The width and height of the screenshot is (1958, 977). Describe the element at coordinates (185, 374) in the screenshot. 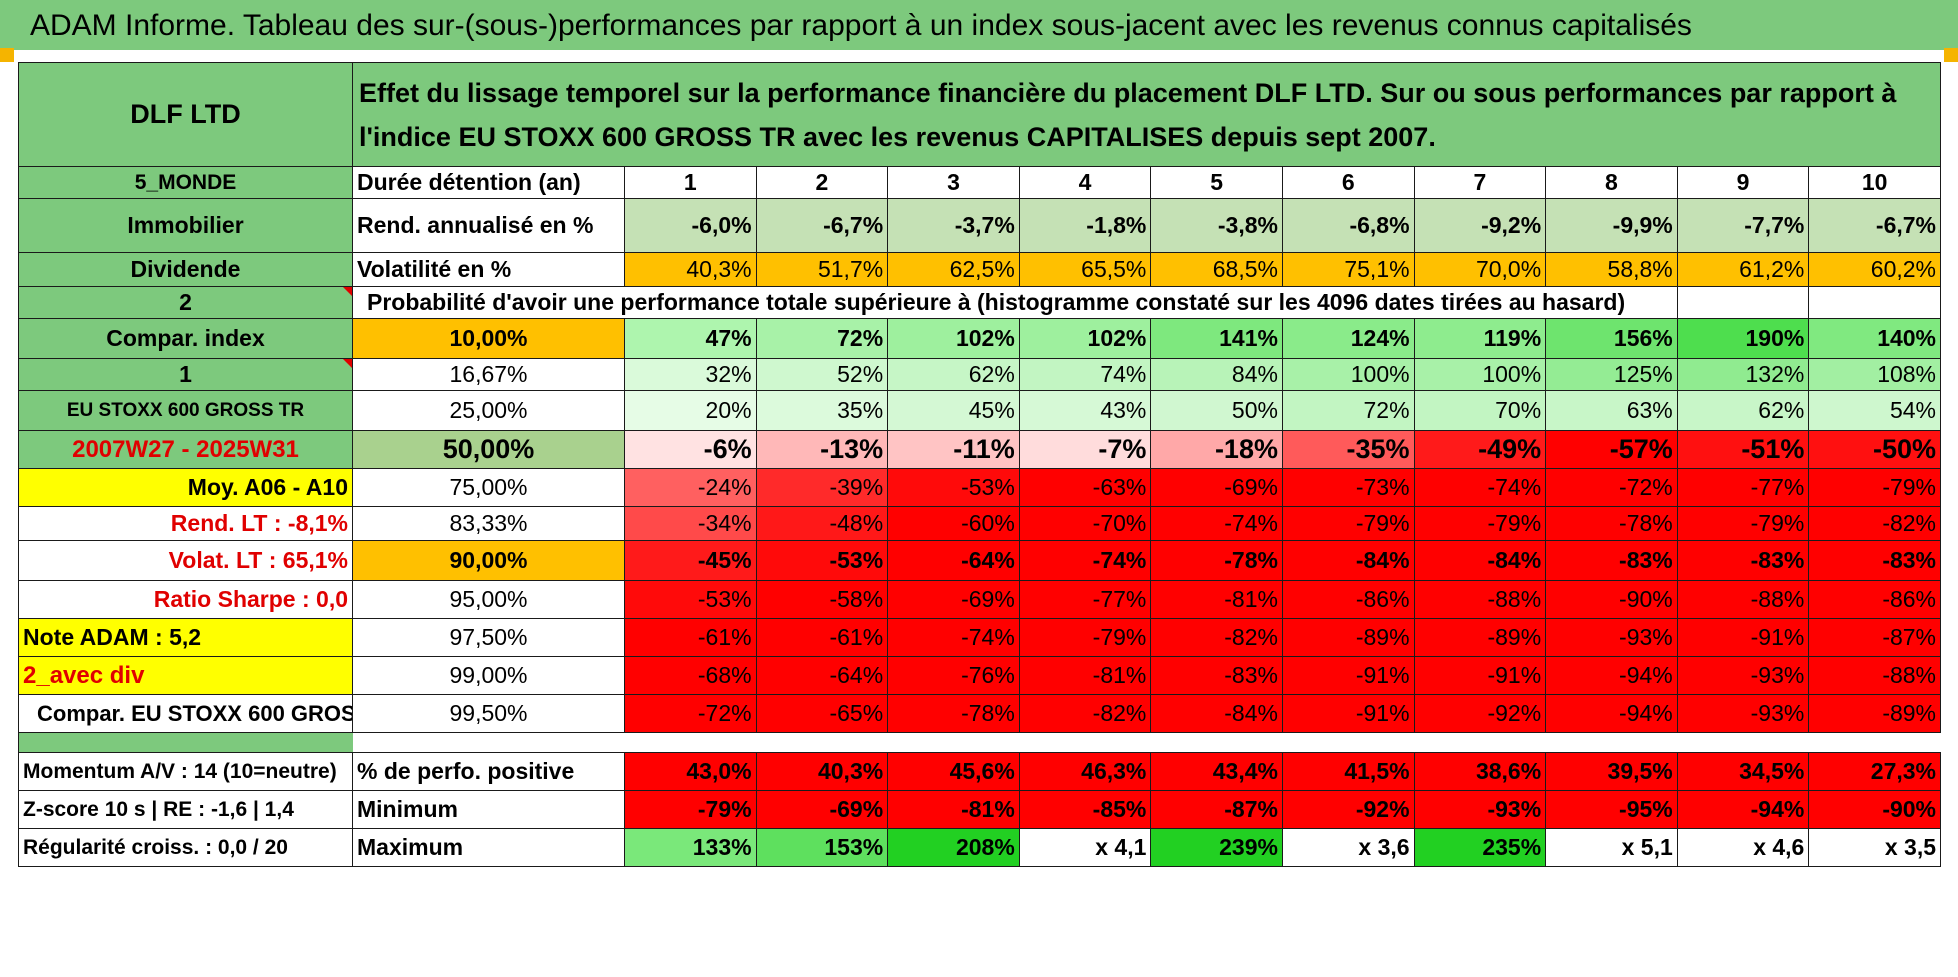

I see `selector-b: 1` at that location.